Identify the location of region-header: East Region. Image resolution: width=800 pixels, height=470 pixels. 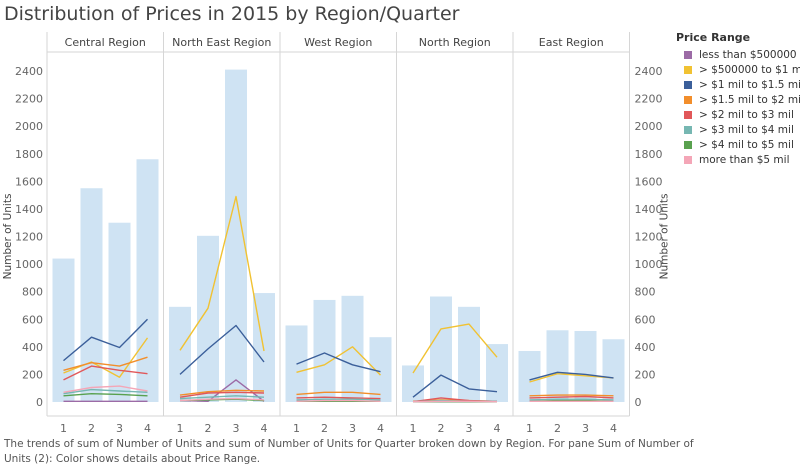
(571, 42).